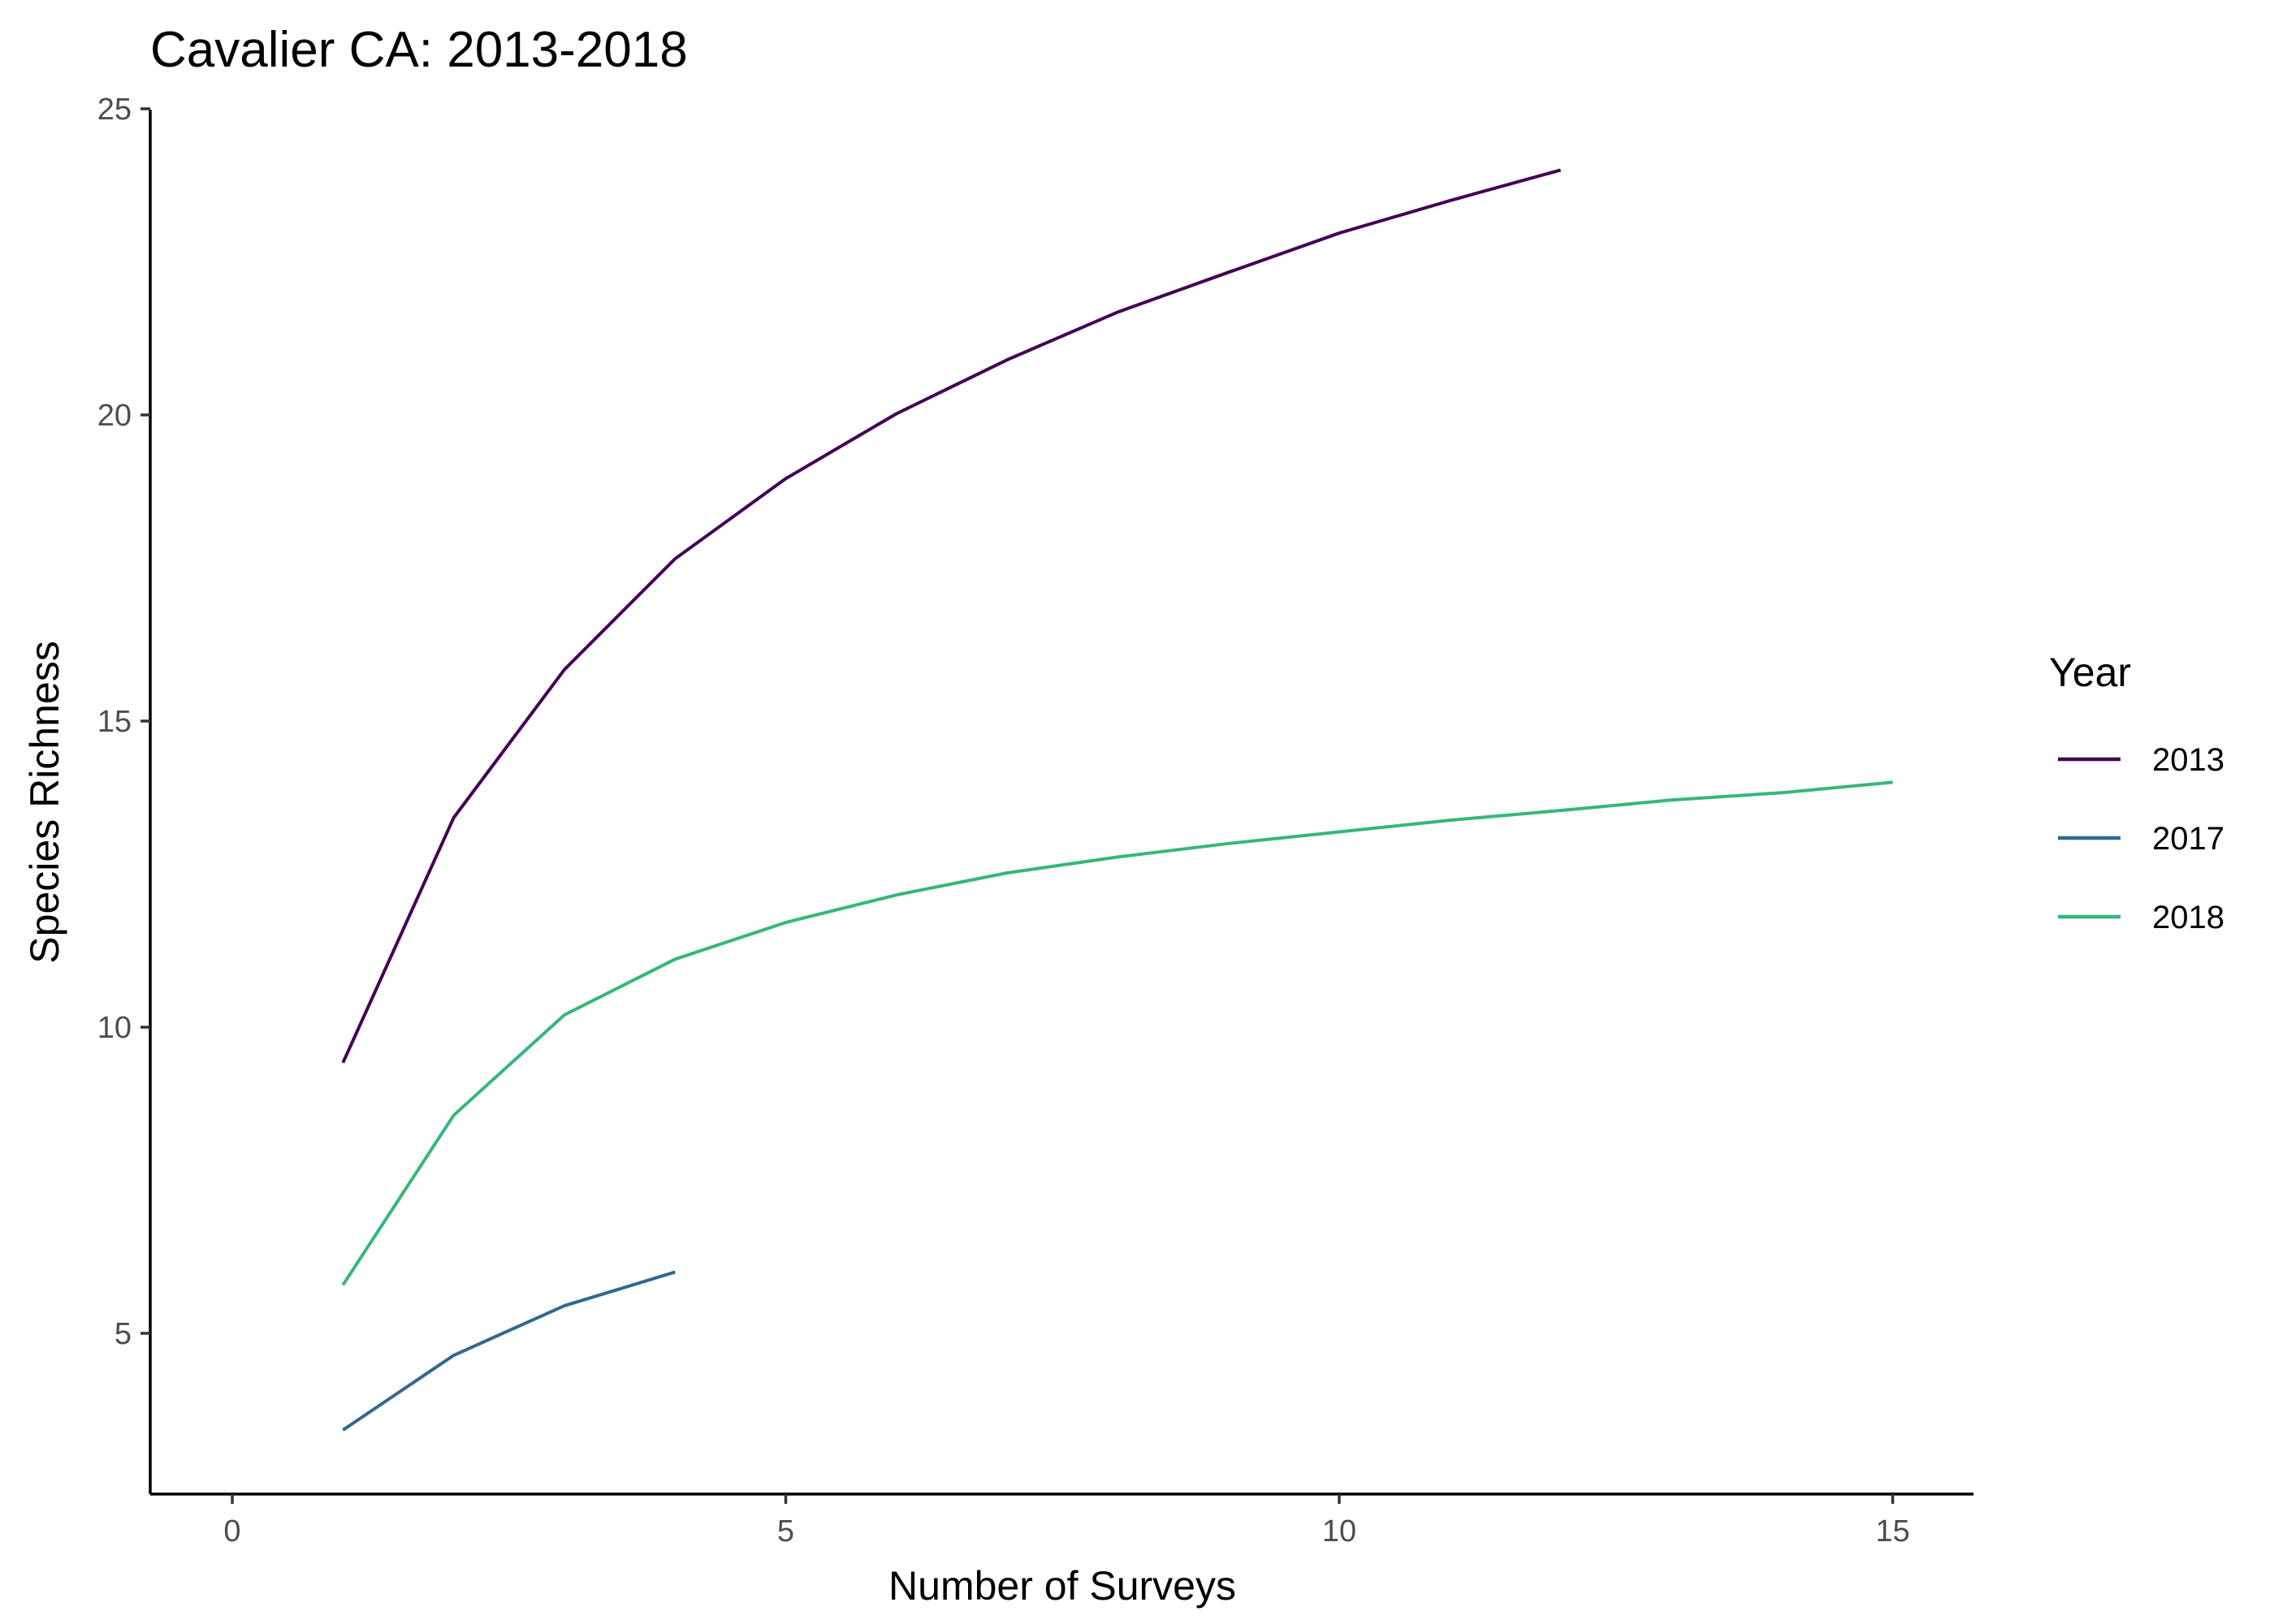 This screenshot has height=1624, width=2274. What do you see at coordinates (2188, 839) in the screenshot?
I see `legend-label-2017: 2017` at bounding box center [2188, 839].